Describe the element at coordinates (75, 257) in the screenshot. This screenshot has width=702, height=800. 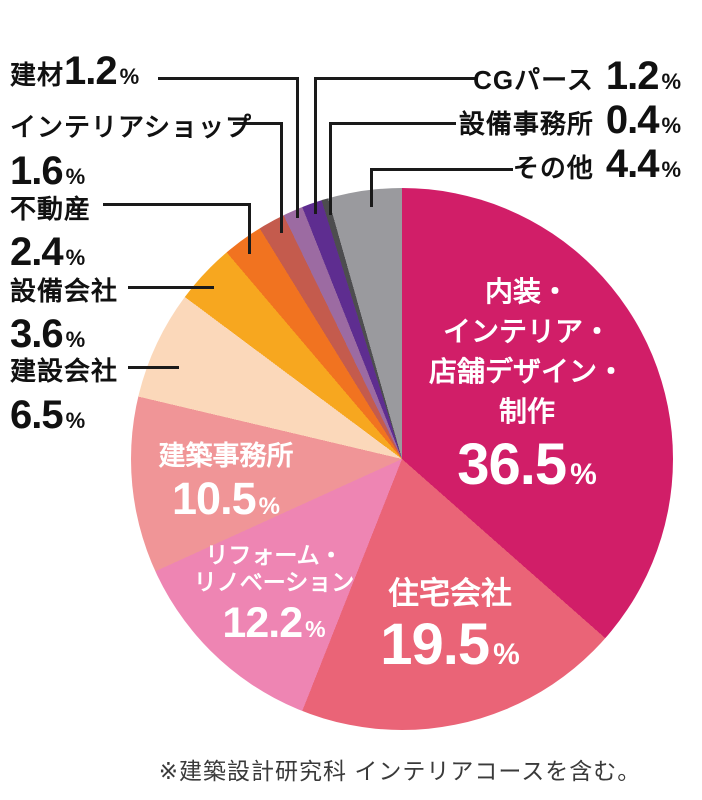
I see `label-fudosan-unit: %` at that location.